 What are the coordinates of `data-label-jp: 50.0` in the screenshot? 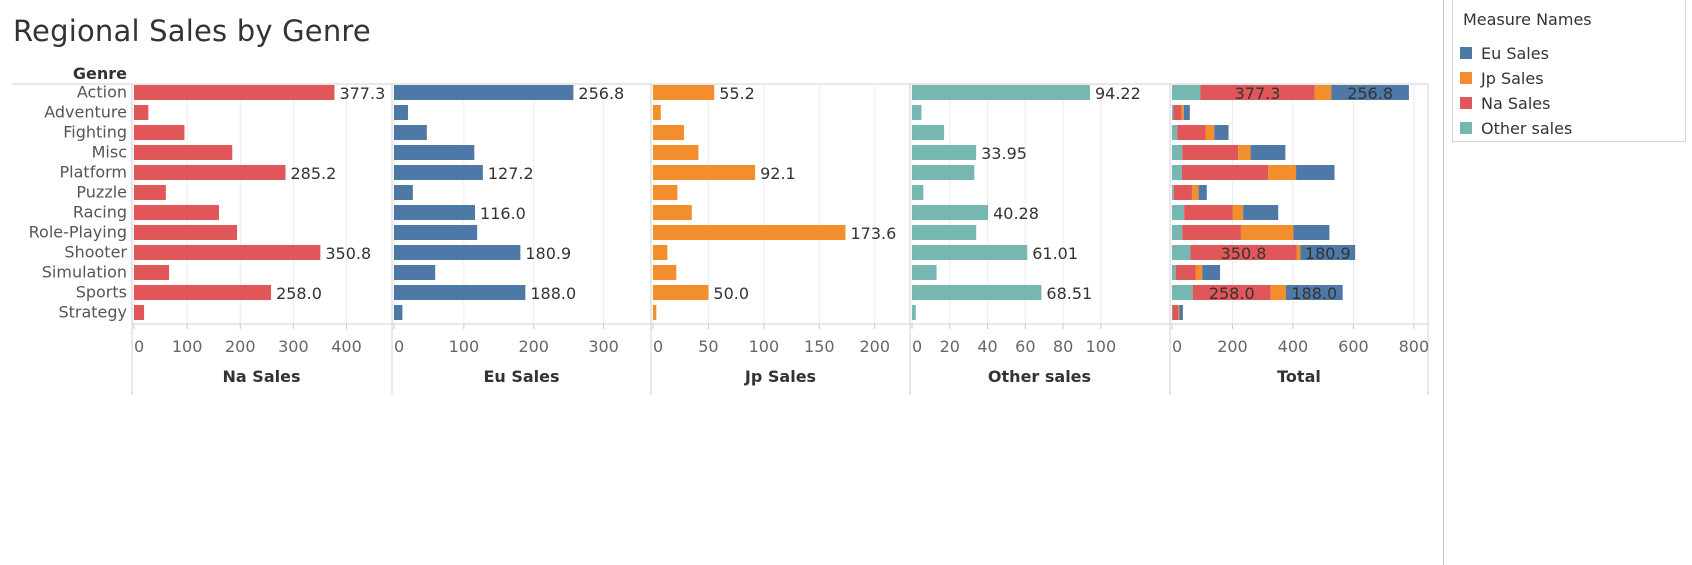 It's located at (731, 293).